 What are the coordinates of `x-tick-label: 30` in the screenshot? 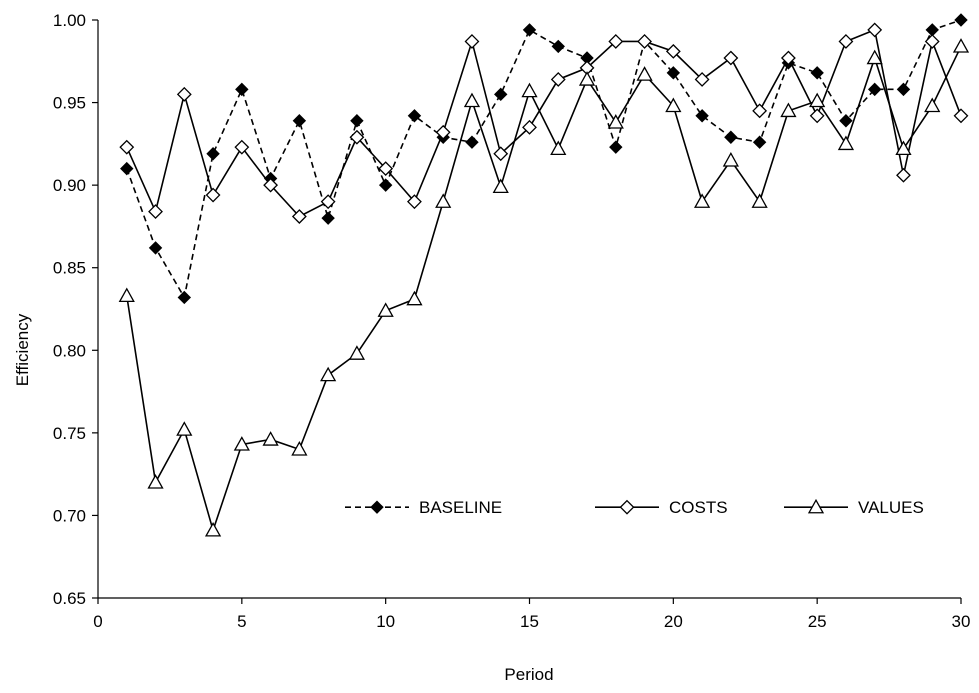 It's located at (961, 621).